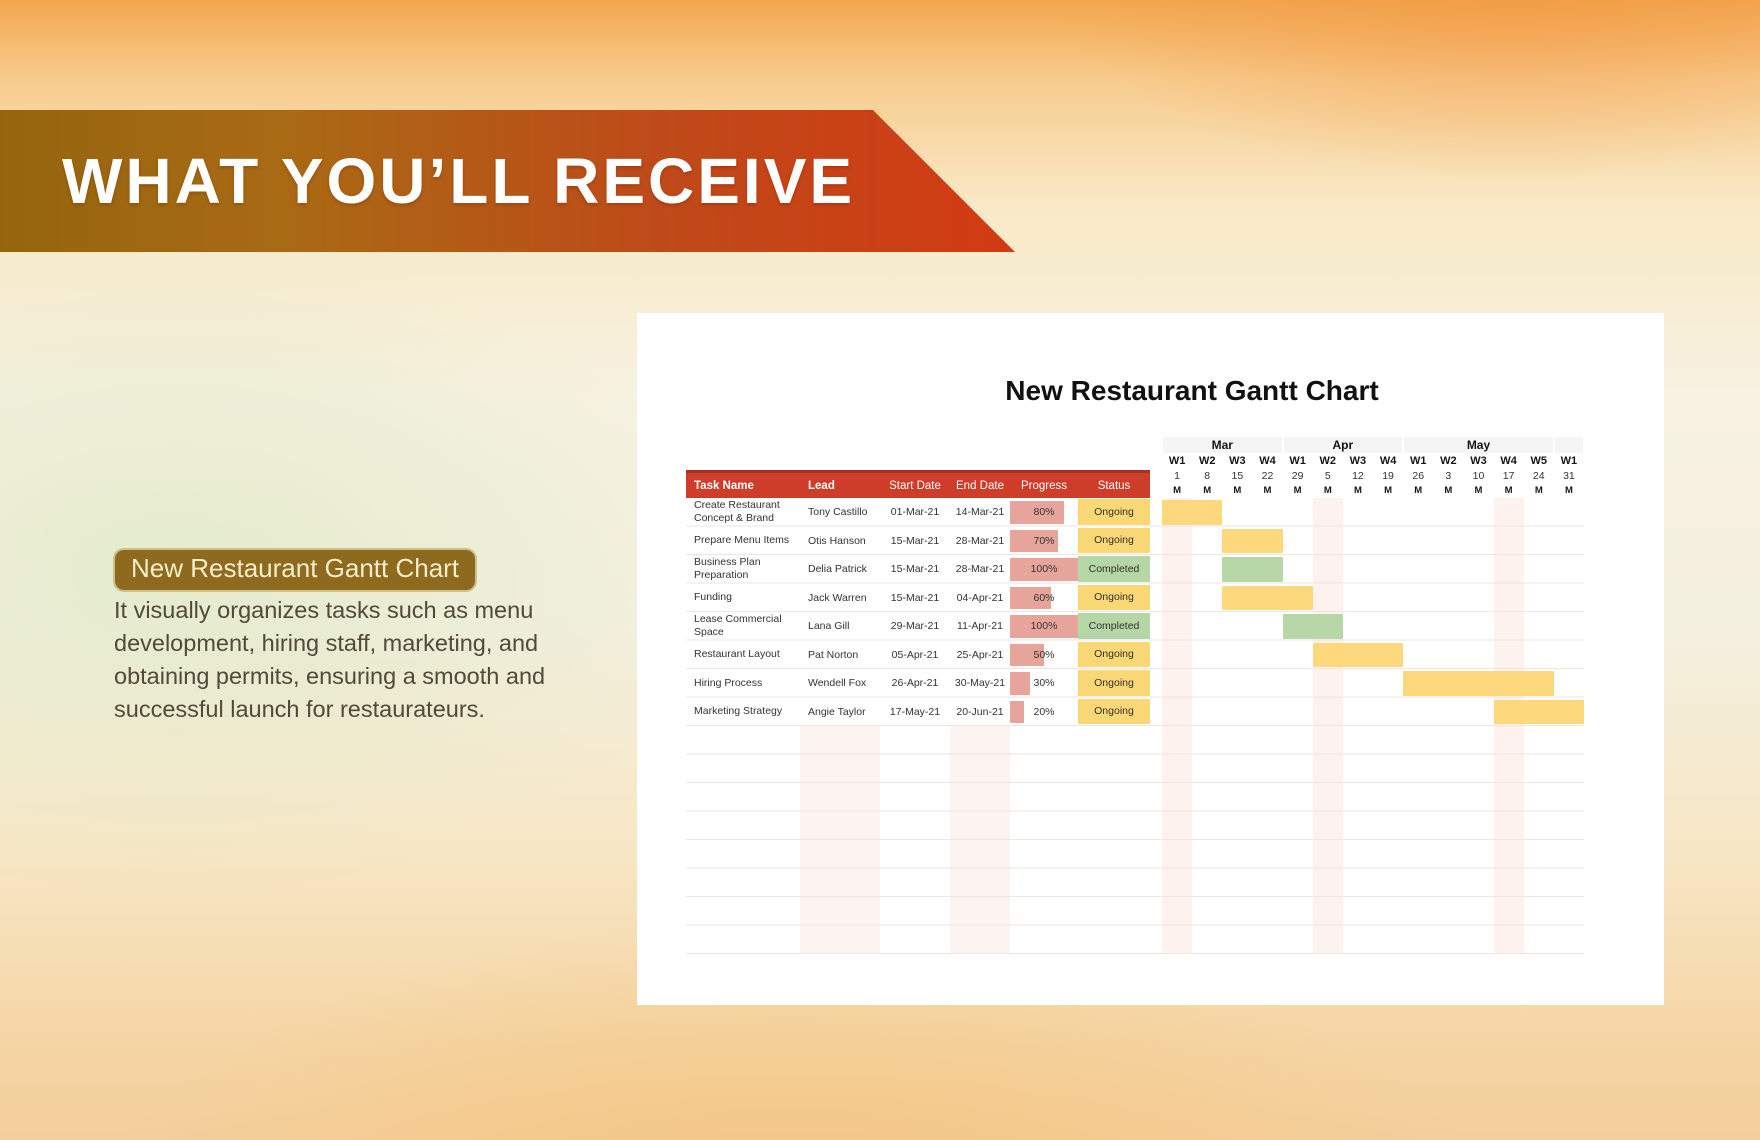 This screenshot has width=1760, height=1140. I want to click on empty-end-date-column-stripe, so click(980, 840).